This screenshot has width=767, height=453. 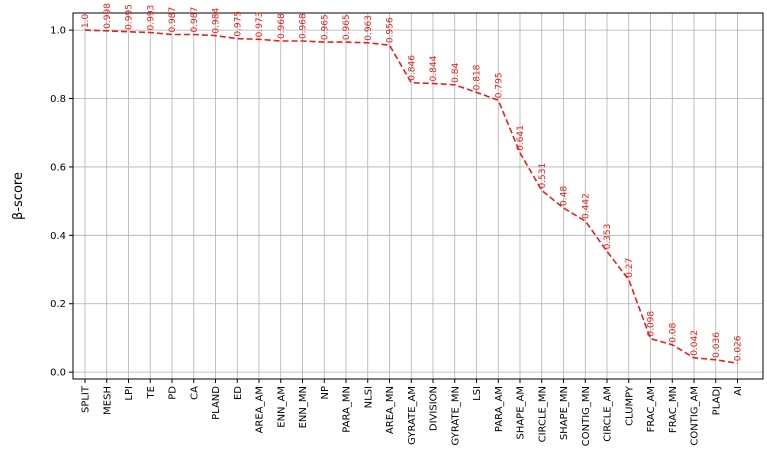 What do you see at coordinates (173, 393) in the screenshot?
I see `x-tick-label: PD` at bounding box center [173, 393].